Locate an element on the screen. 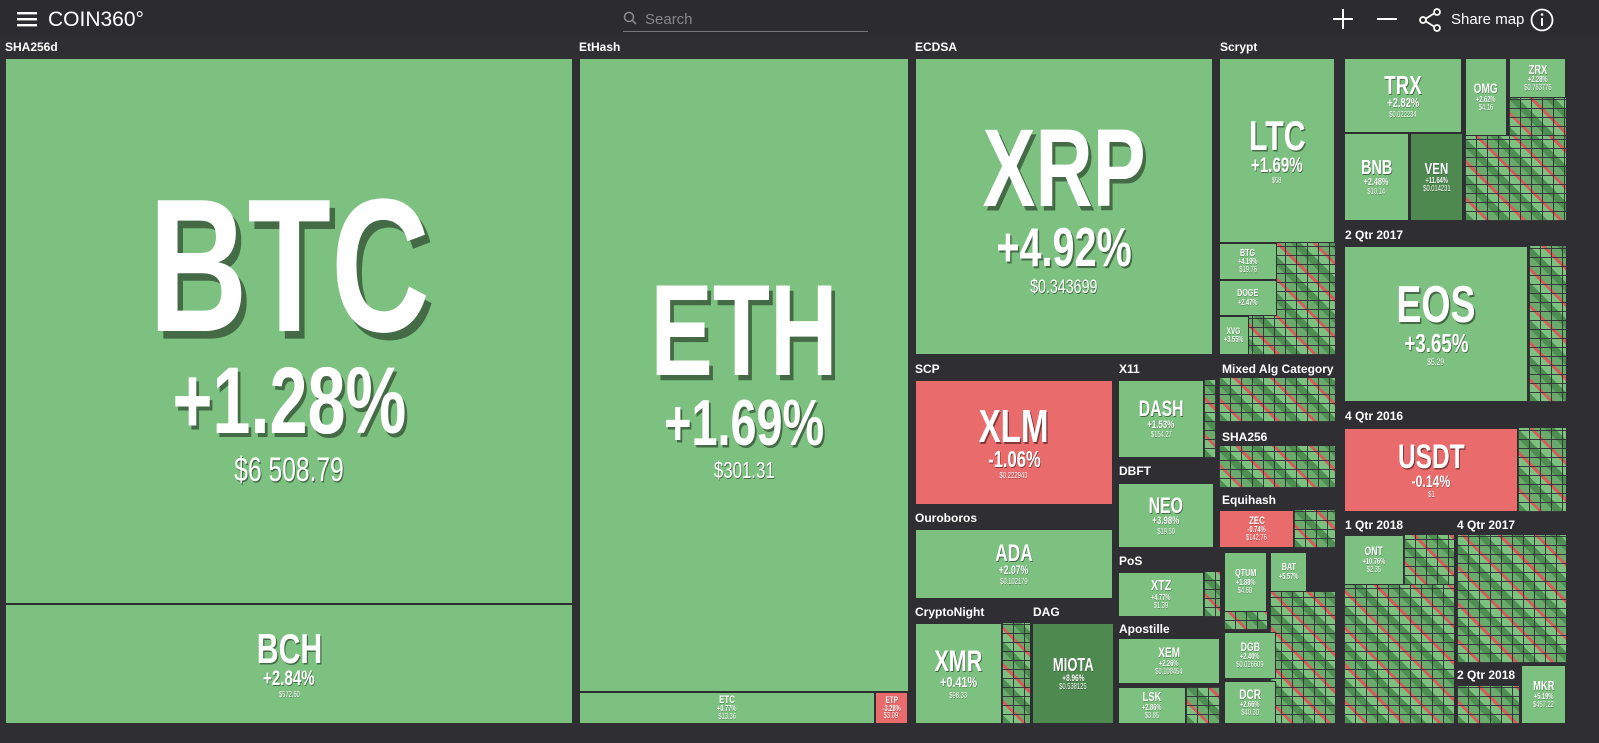 Image resolution: width=1599 pixels, height=743 pixels. coin-change: +0.41% is located at coordinates (958, 683).